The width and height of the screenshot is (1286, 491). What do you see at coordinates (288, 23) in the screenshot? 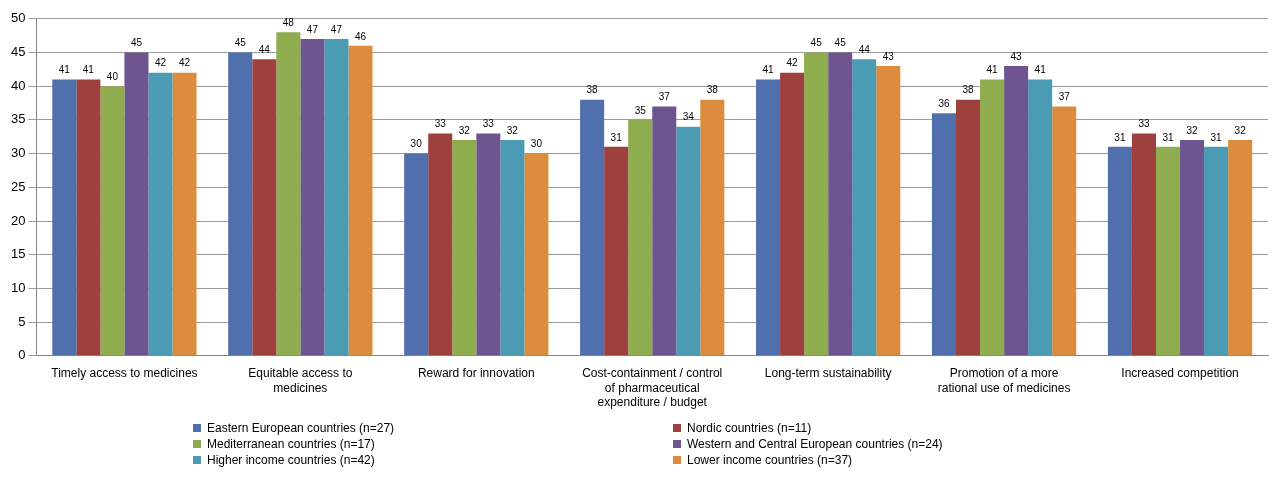
I see `data-label: 48` at bounding box center [288, 23].